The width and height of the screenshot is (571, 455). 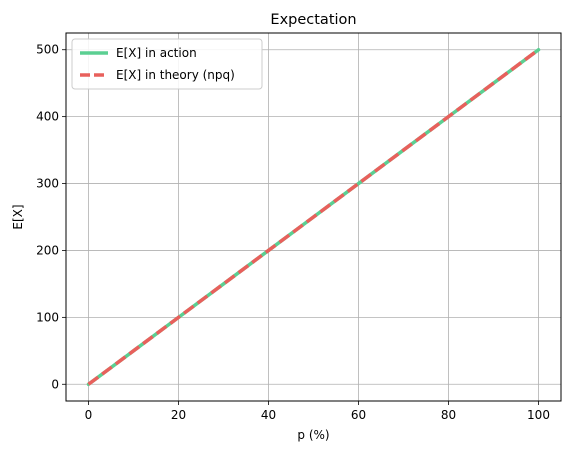 What do you see at coordinates (156, 53) in the screenshot?
I see `legend-label-1: E[X] in action` at bounding box center [156, 53].